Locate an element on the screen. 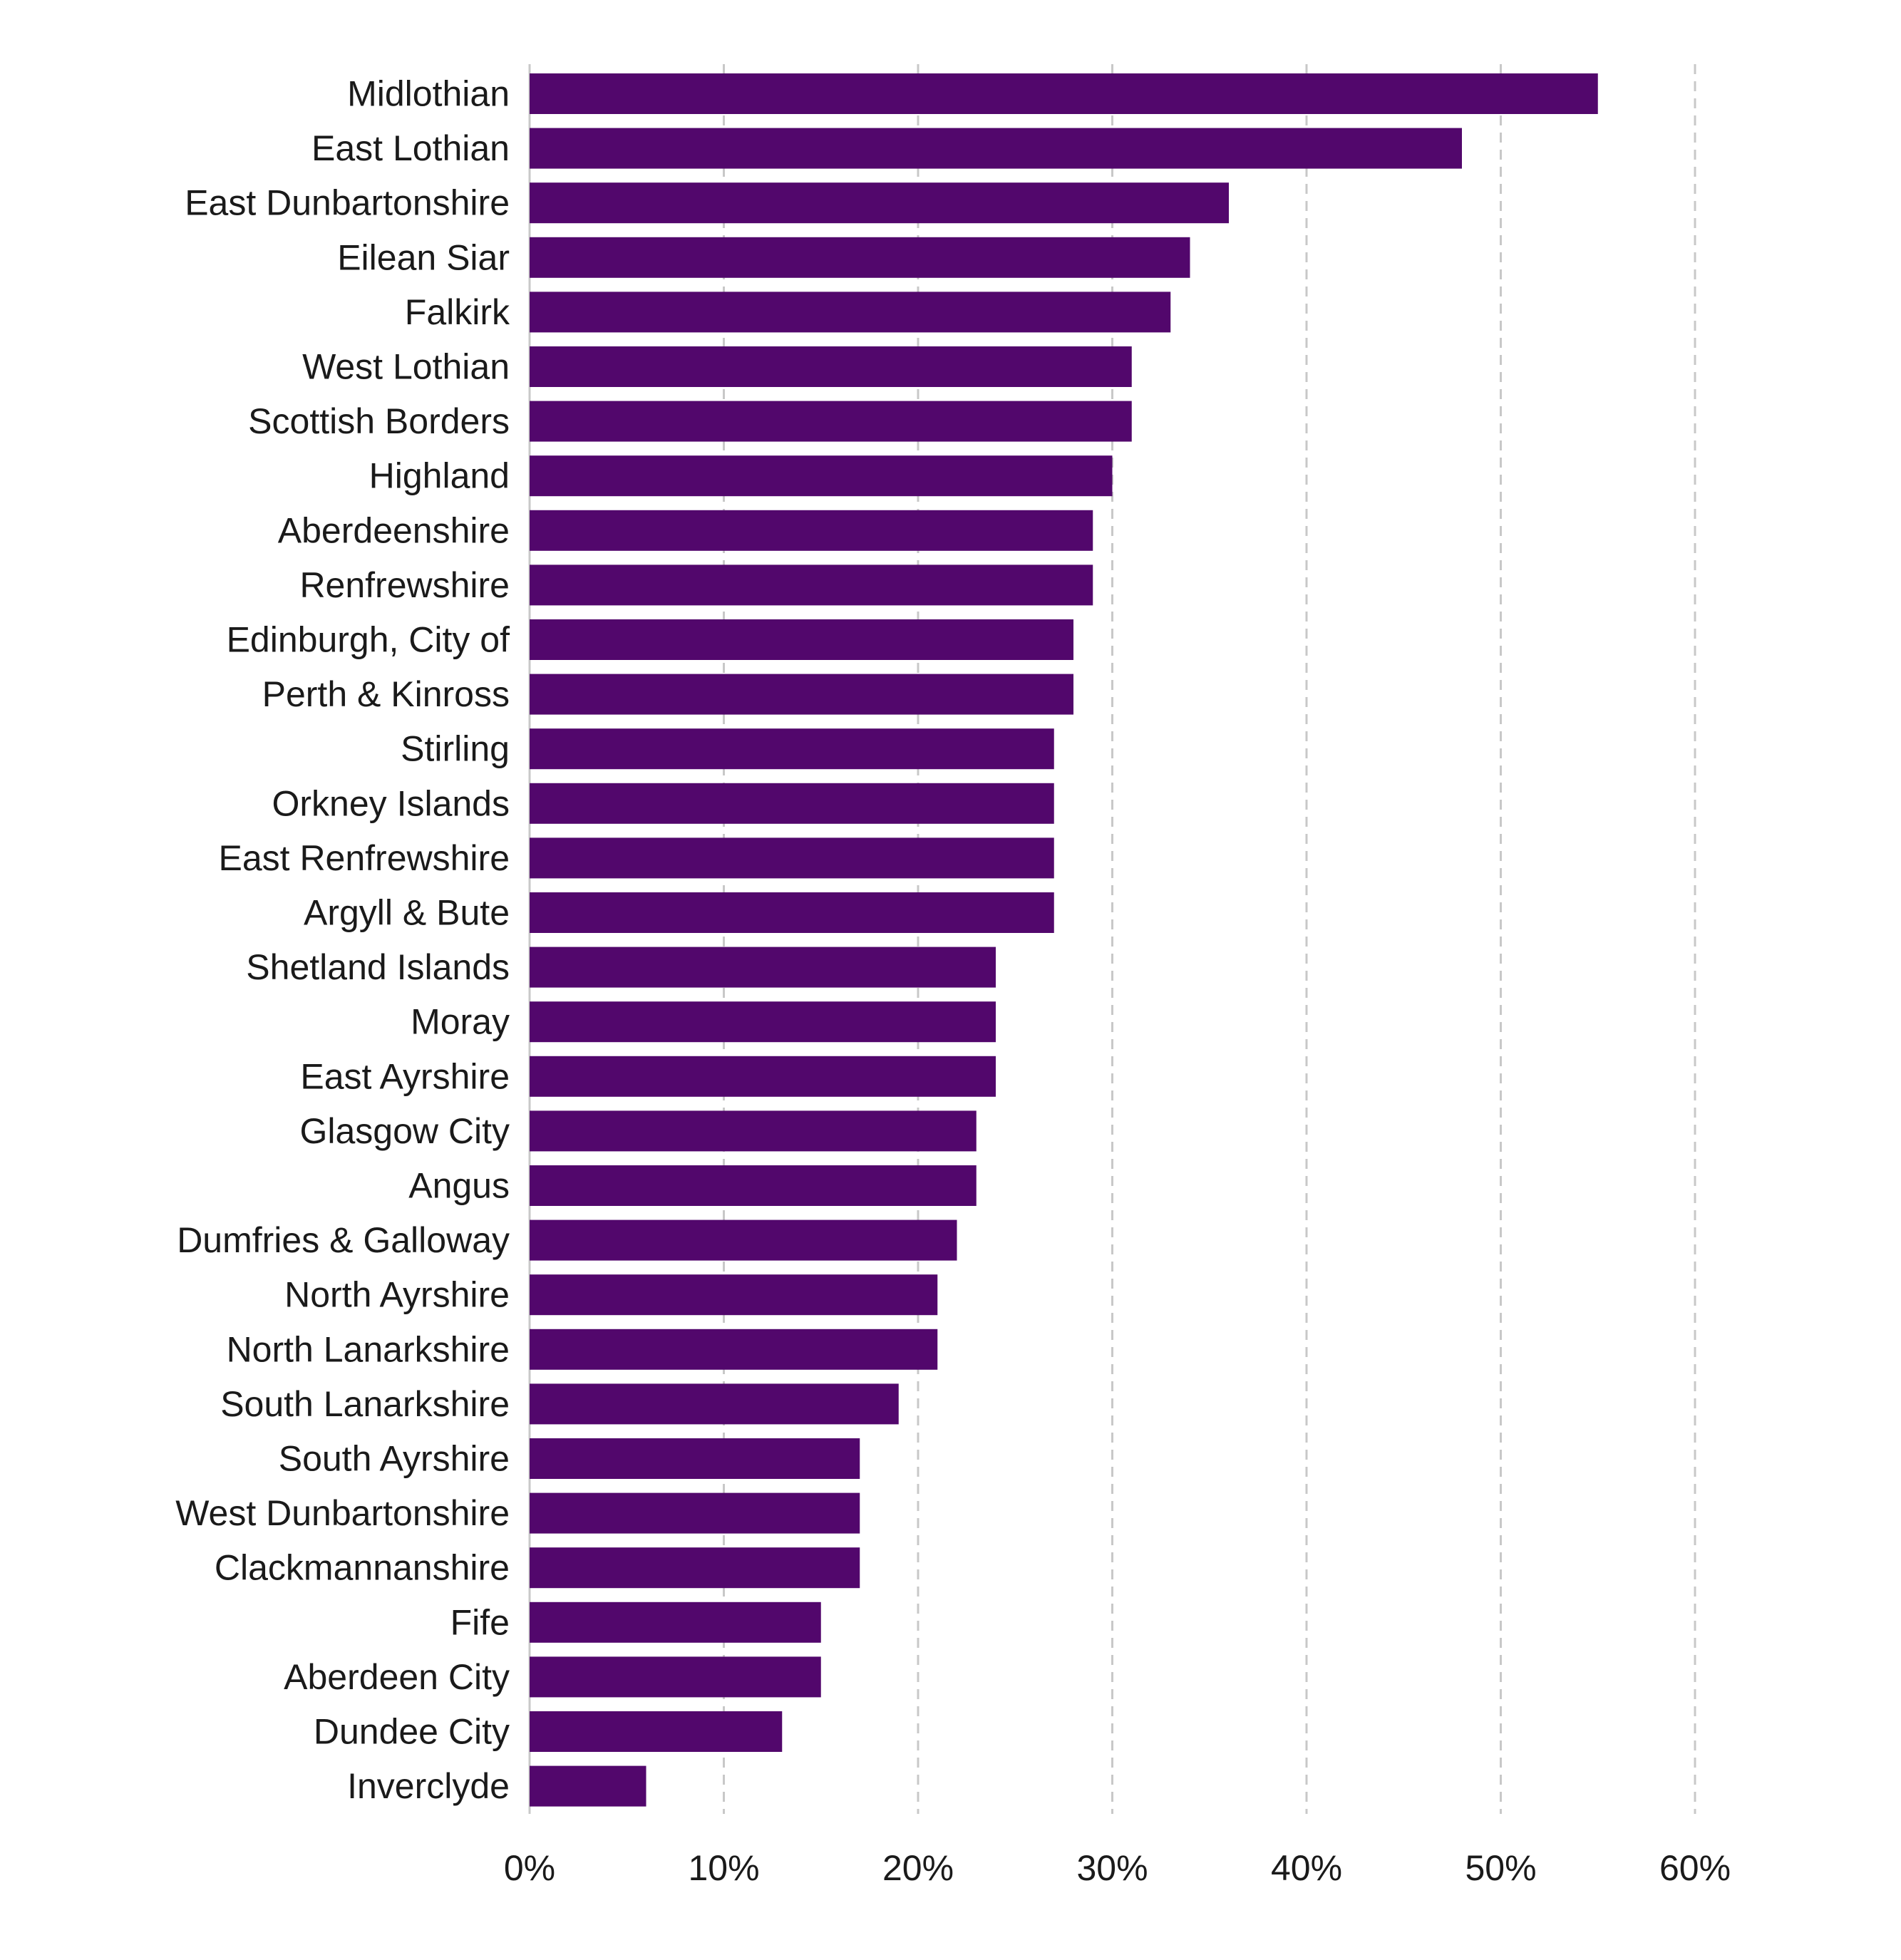 This screenshot has height=1960, width=1901. category-label: South Lanarkshire is located at coordinates (365, 1404).